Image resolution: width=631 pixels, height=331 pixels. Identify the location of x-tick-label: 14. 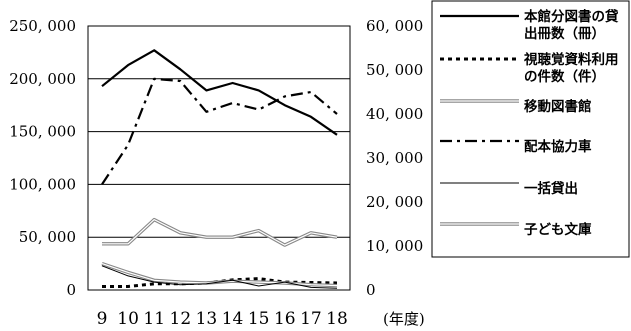
(233, 319).